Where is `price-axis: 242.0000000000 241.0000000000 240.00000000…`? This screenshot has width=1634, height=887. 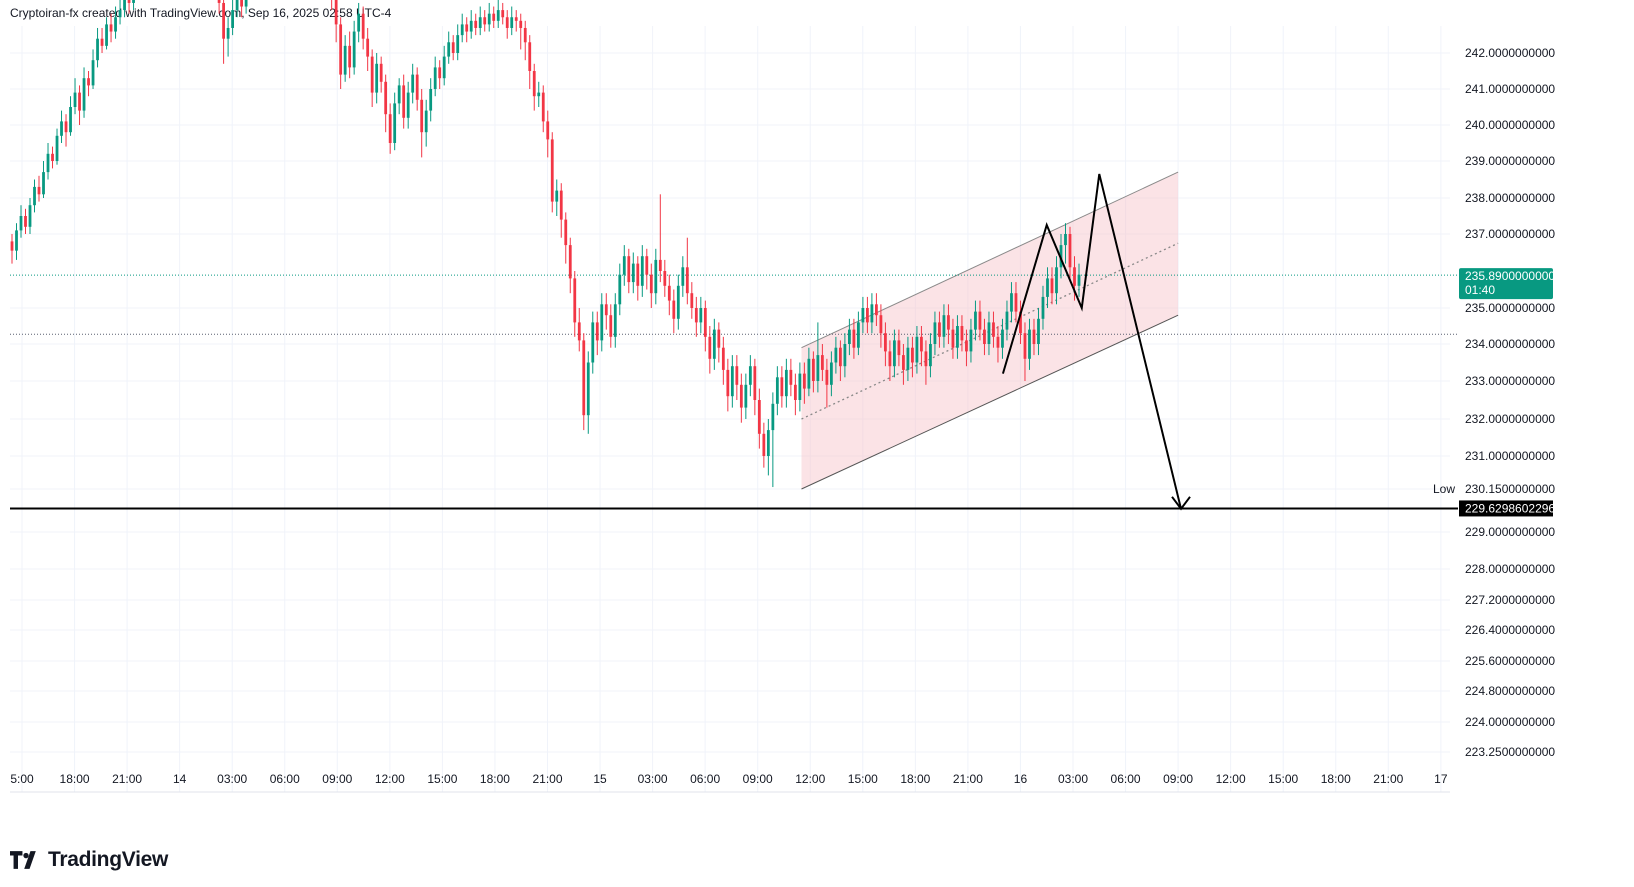
price-axis: 242.0000000000 241.0000000000 240.00000000… is located at coordinates (1494, 402).